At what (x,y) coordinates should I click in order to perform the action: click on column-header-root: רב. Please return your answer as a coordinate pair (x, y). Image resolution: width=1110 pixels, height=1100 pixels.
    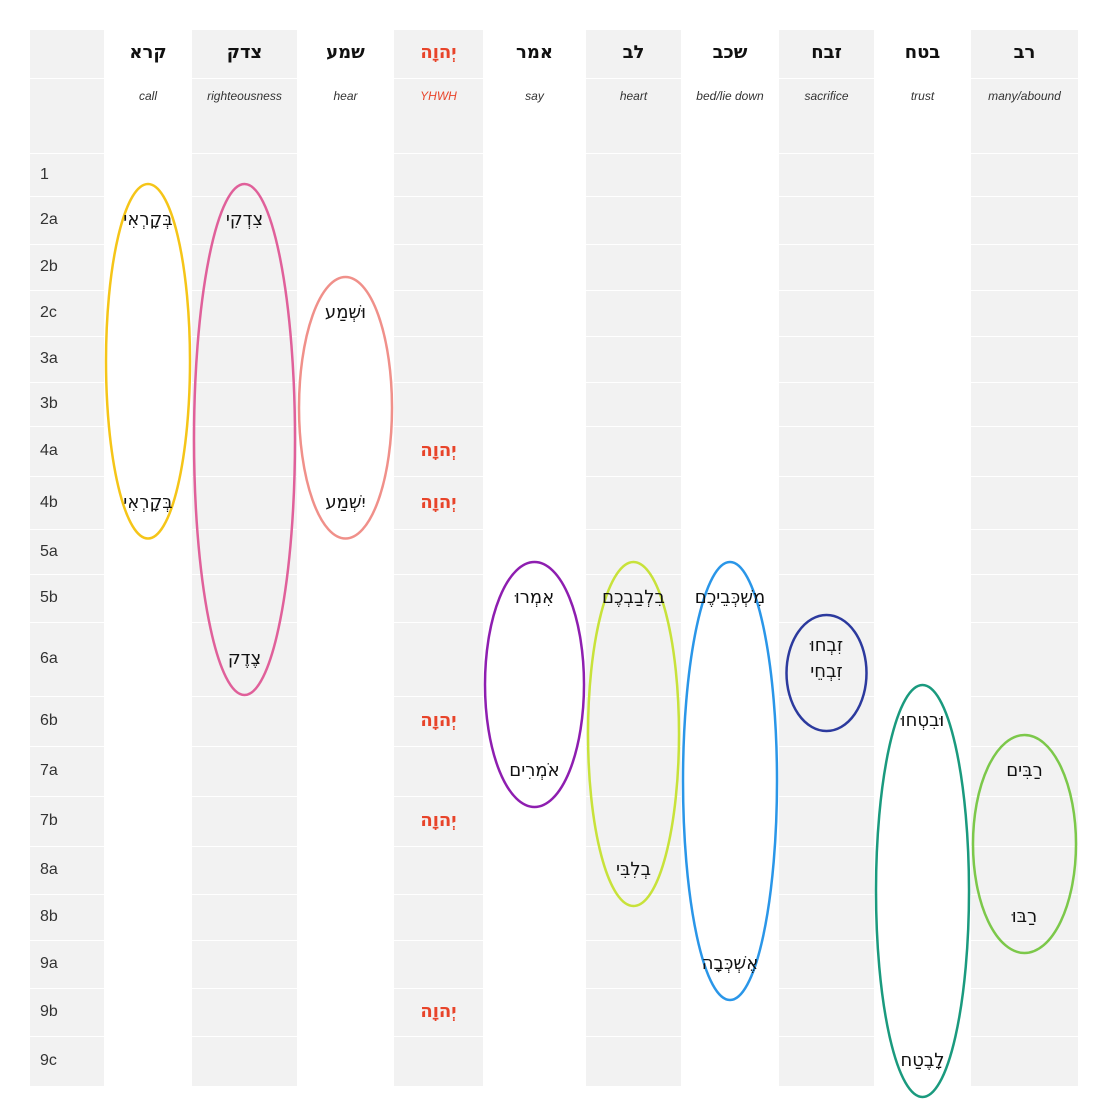
    Looking at the image, I should click on (1024, 52).